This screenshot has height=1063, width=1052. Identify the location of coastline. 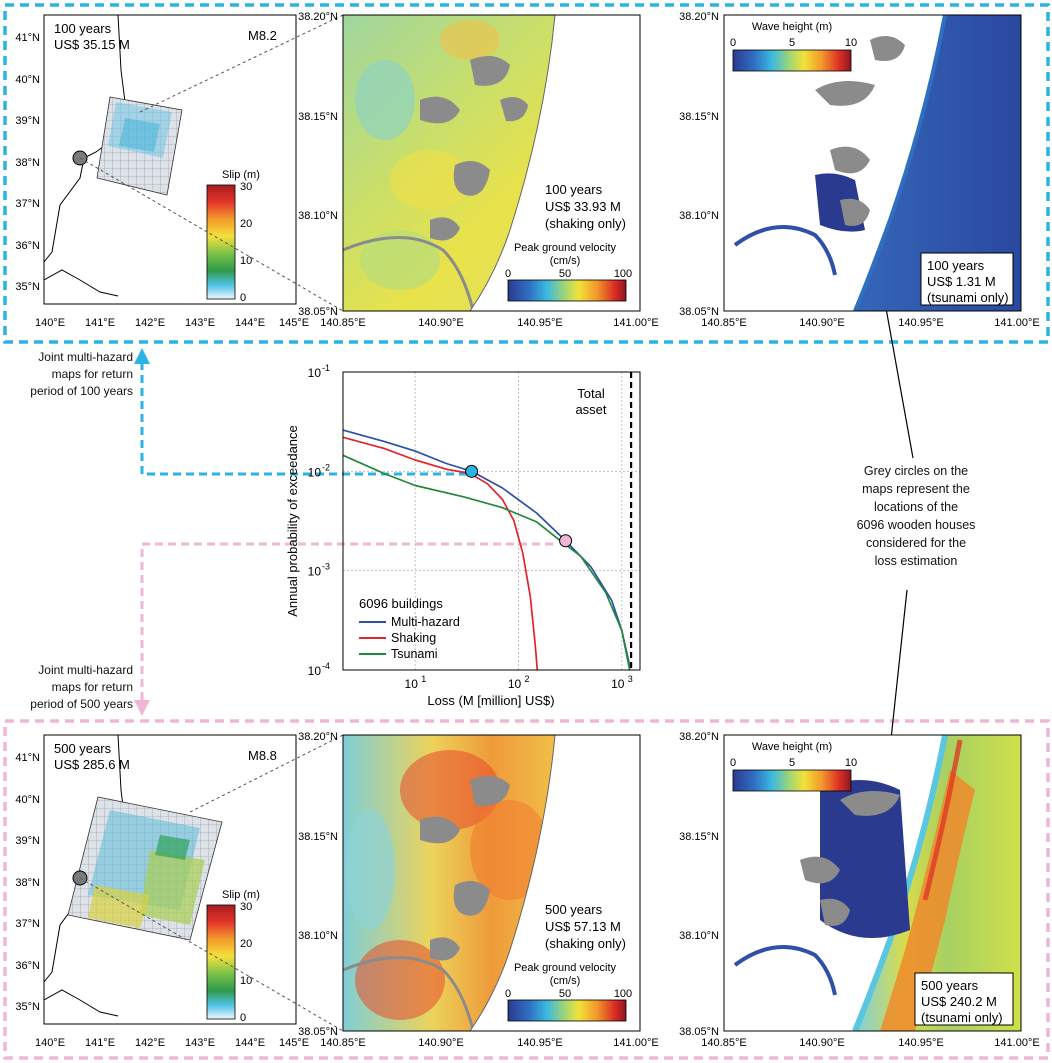
(85, 139).